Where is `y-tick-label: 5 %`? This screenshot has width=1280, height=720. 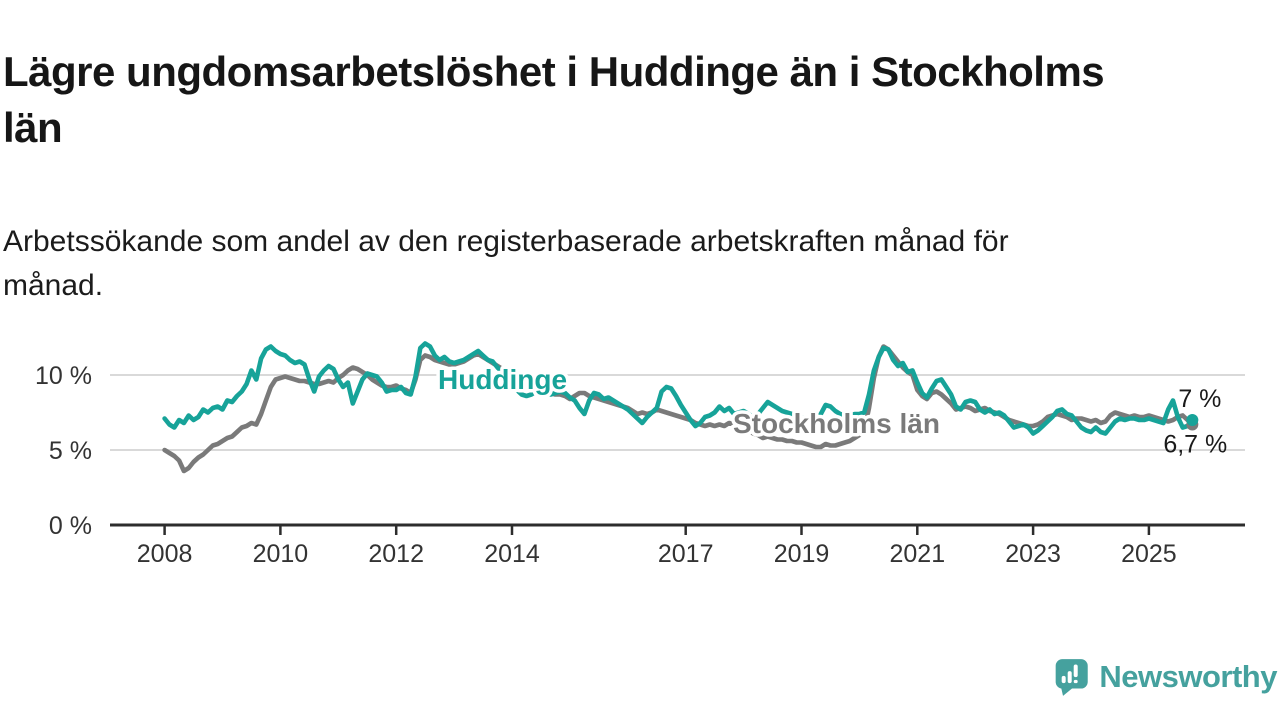 y-tick-label: 5 % is located at coordinates (70, 451).